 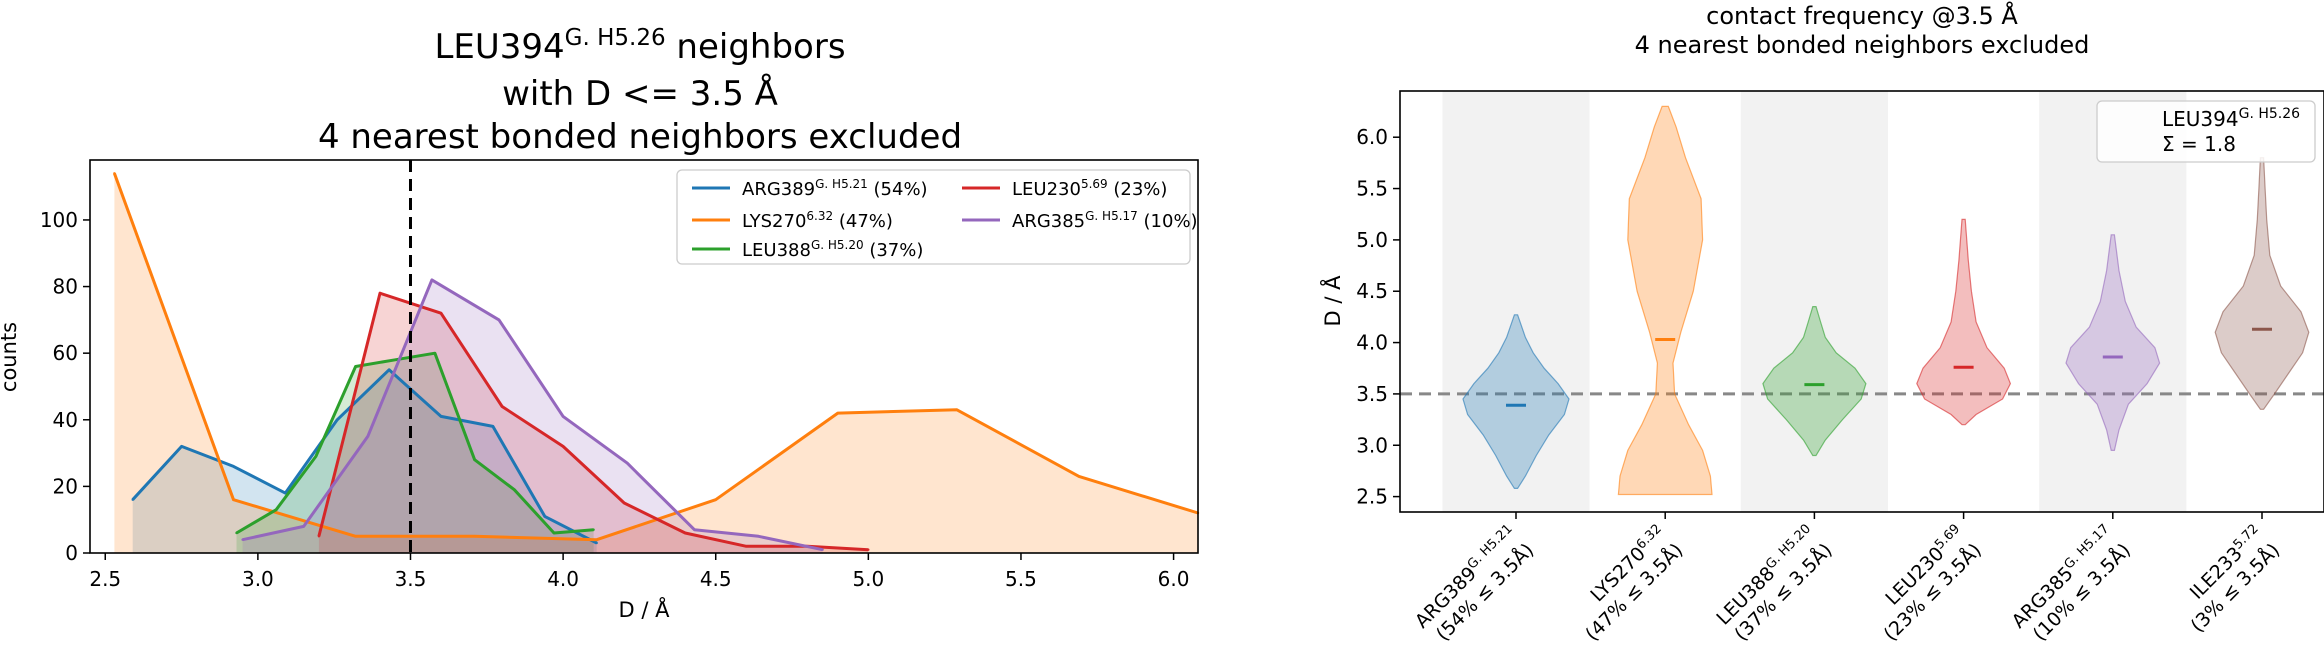 I want to click on violin-legend-sum: Σ = 1.8, so click(x=2199, y=144).